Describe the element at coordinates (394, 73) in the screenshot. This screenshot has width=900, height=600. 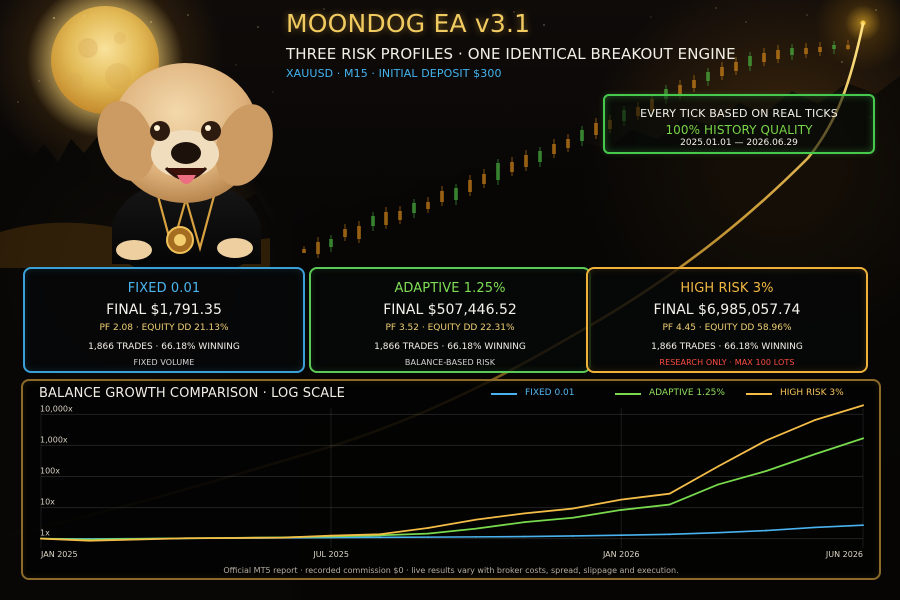
I see `hero-meta: XAUUSD · M15 · INITIAL DEPOSIT $300` at that location.